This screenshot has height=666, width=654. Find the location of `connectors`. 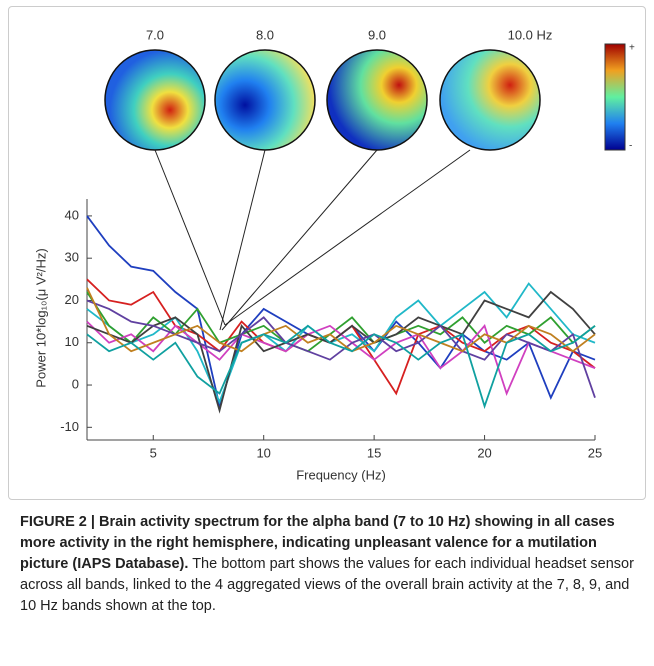

connectors is located at coordinates (312, 240).